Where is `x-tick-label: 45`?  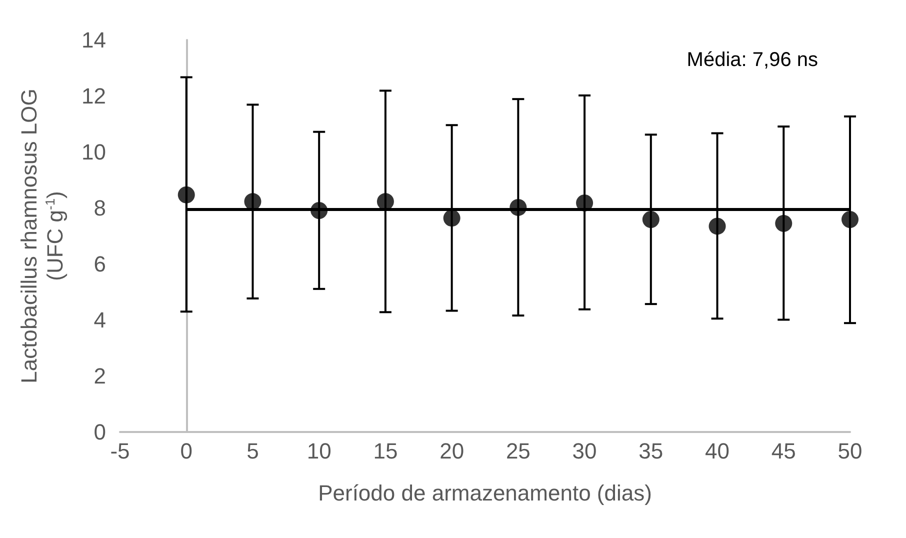 x-tick-label: 45 is located at coordinates (783, 451).